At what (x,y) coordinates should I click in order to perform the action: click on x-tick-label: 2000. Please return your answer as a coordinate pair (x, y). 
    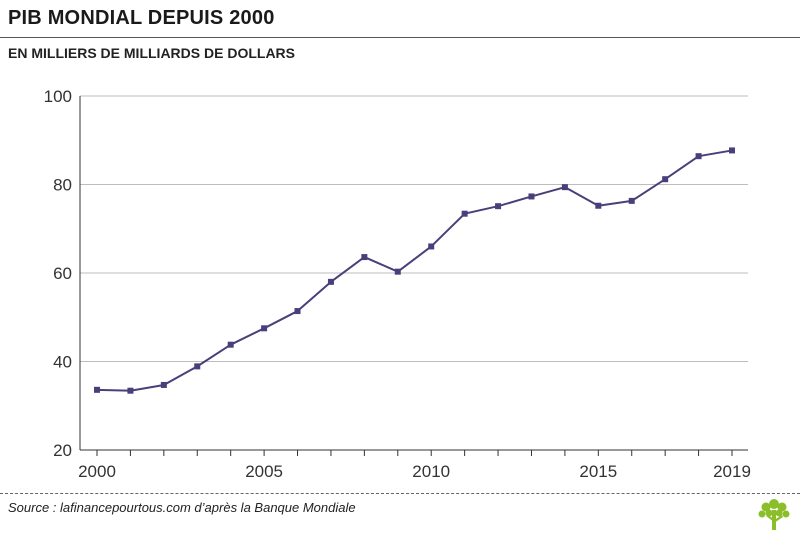
    Looking at the image, I should click on (97, 471).